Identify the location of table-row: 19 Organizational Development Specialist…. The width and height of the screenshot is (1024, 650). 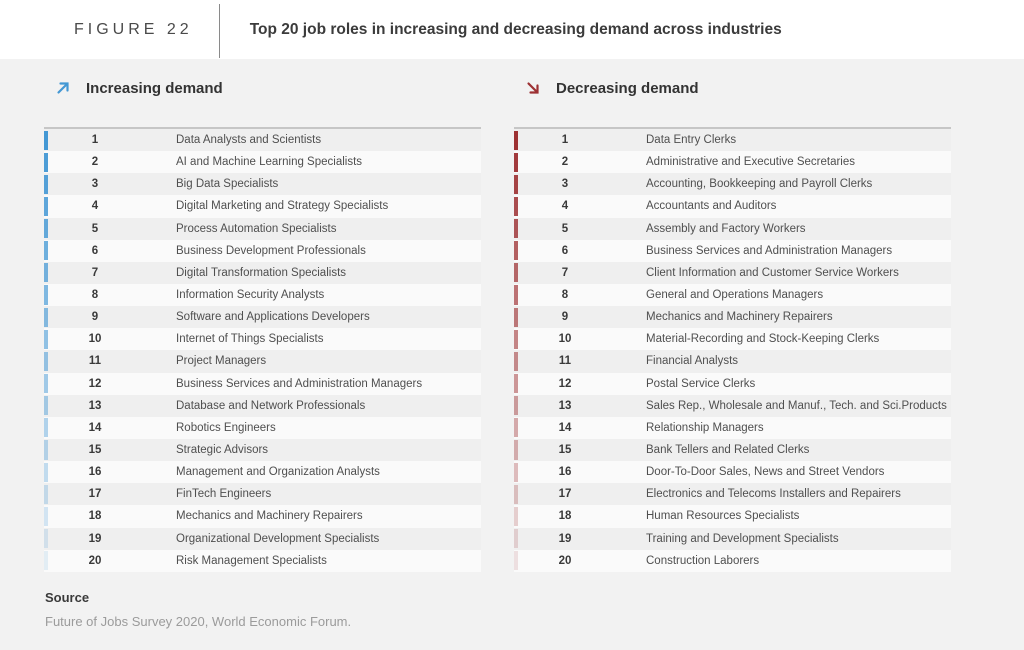
(262, 538).